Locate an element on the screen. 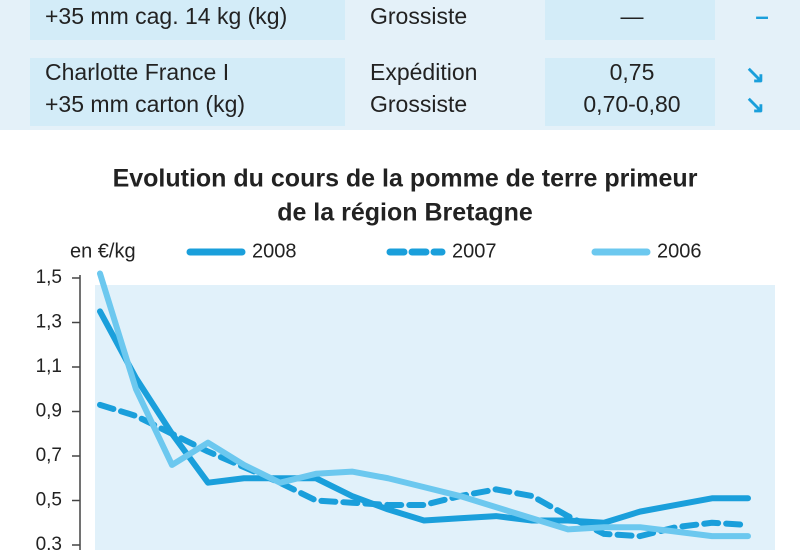  product: +35 mm cag. 14 kg (kg) is located at coordinates (166, 16).